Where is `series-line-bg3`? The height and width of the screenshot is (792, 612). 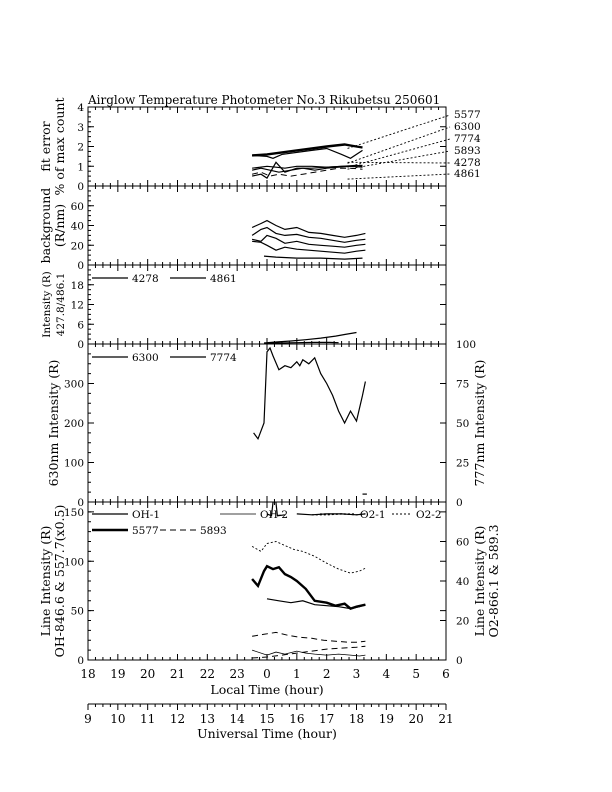 series-line-bg3 is located at coordinates (308, 241).